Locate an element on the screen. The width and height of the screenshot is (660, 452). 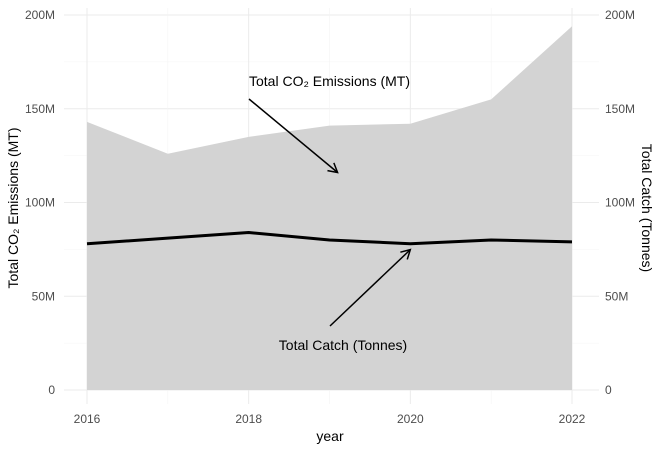
emissions-annotation-arrow is located at coordinates (293, 136).